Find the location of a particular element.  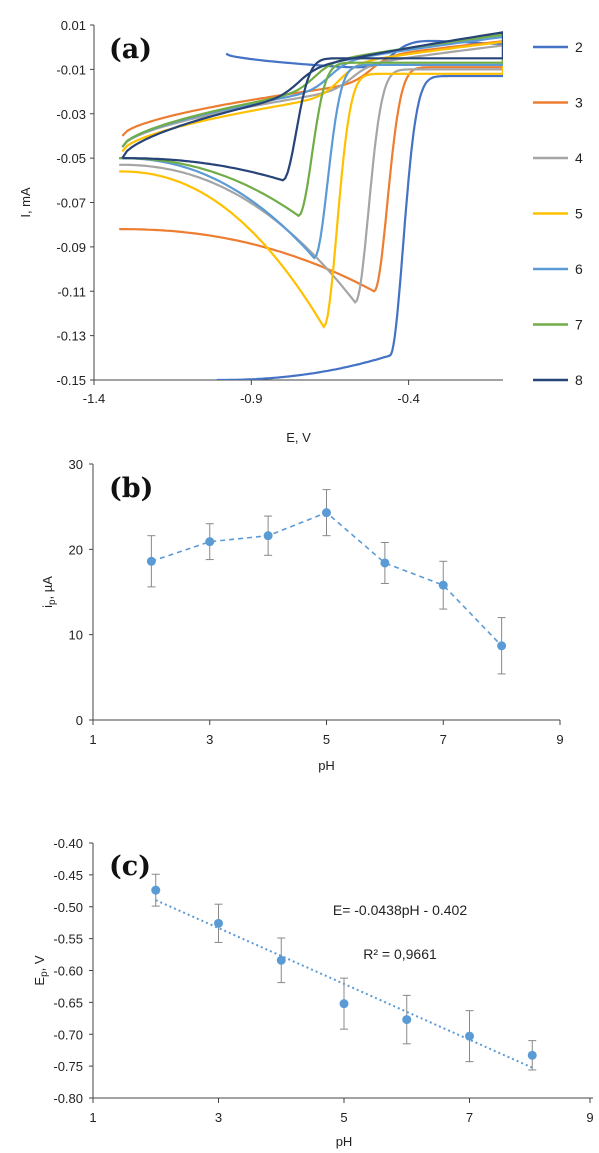

y-tick-label-c: -0.50 is located at coordinates (68, 907).